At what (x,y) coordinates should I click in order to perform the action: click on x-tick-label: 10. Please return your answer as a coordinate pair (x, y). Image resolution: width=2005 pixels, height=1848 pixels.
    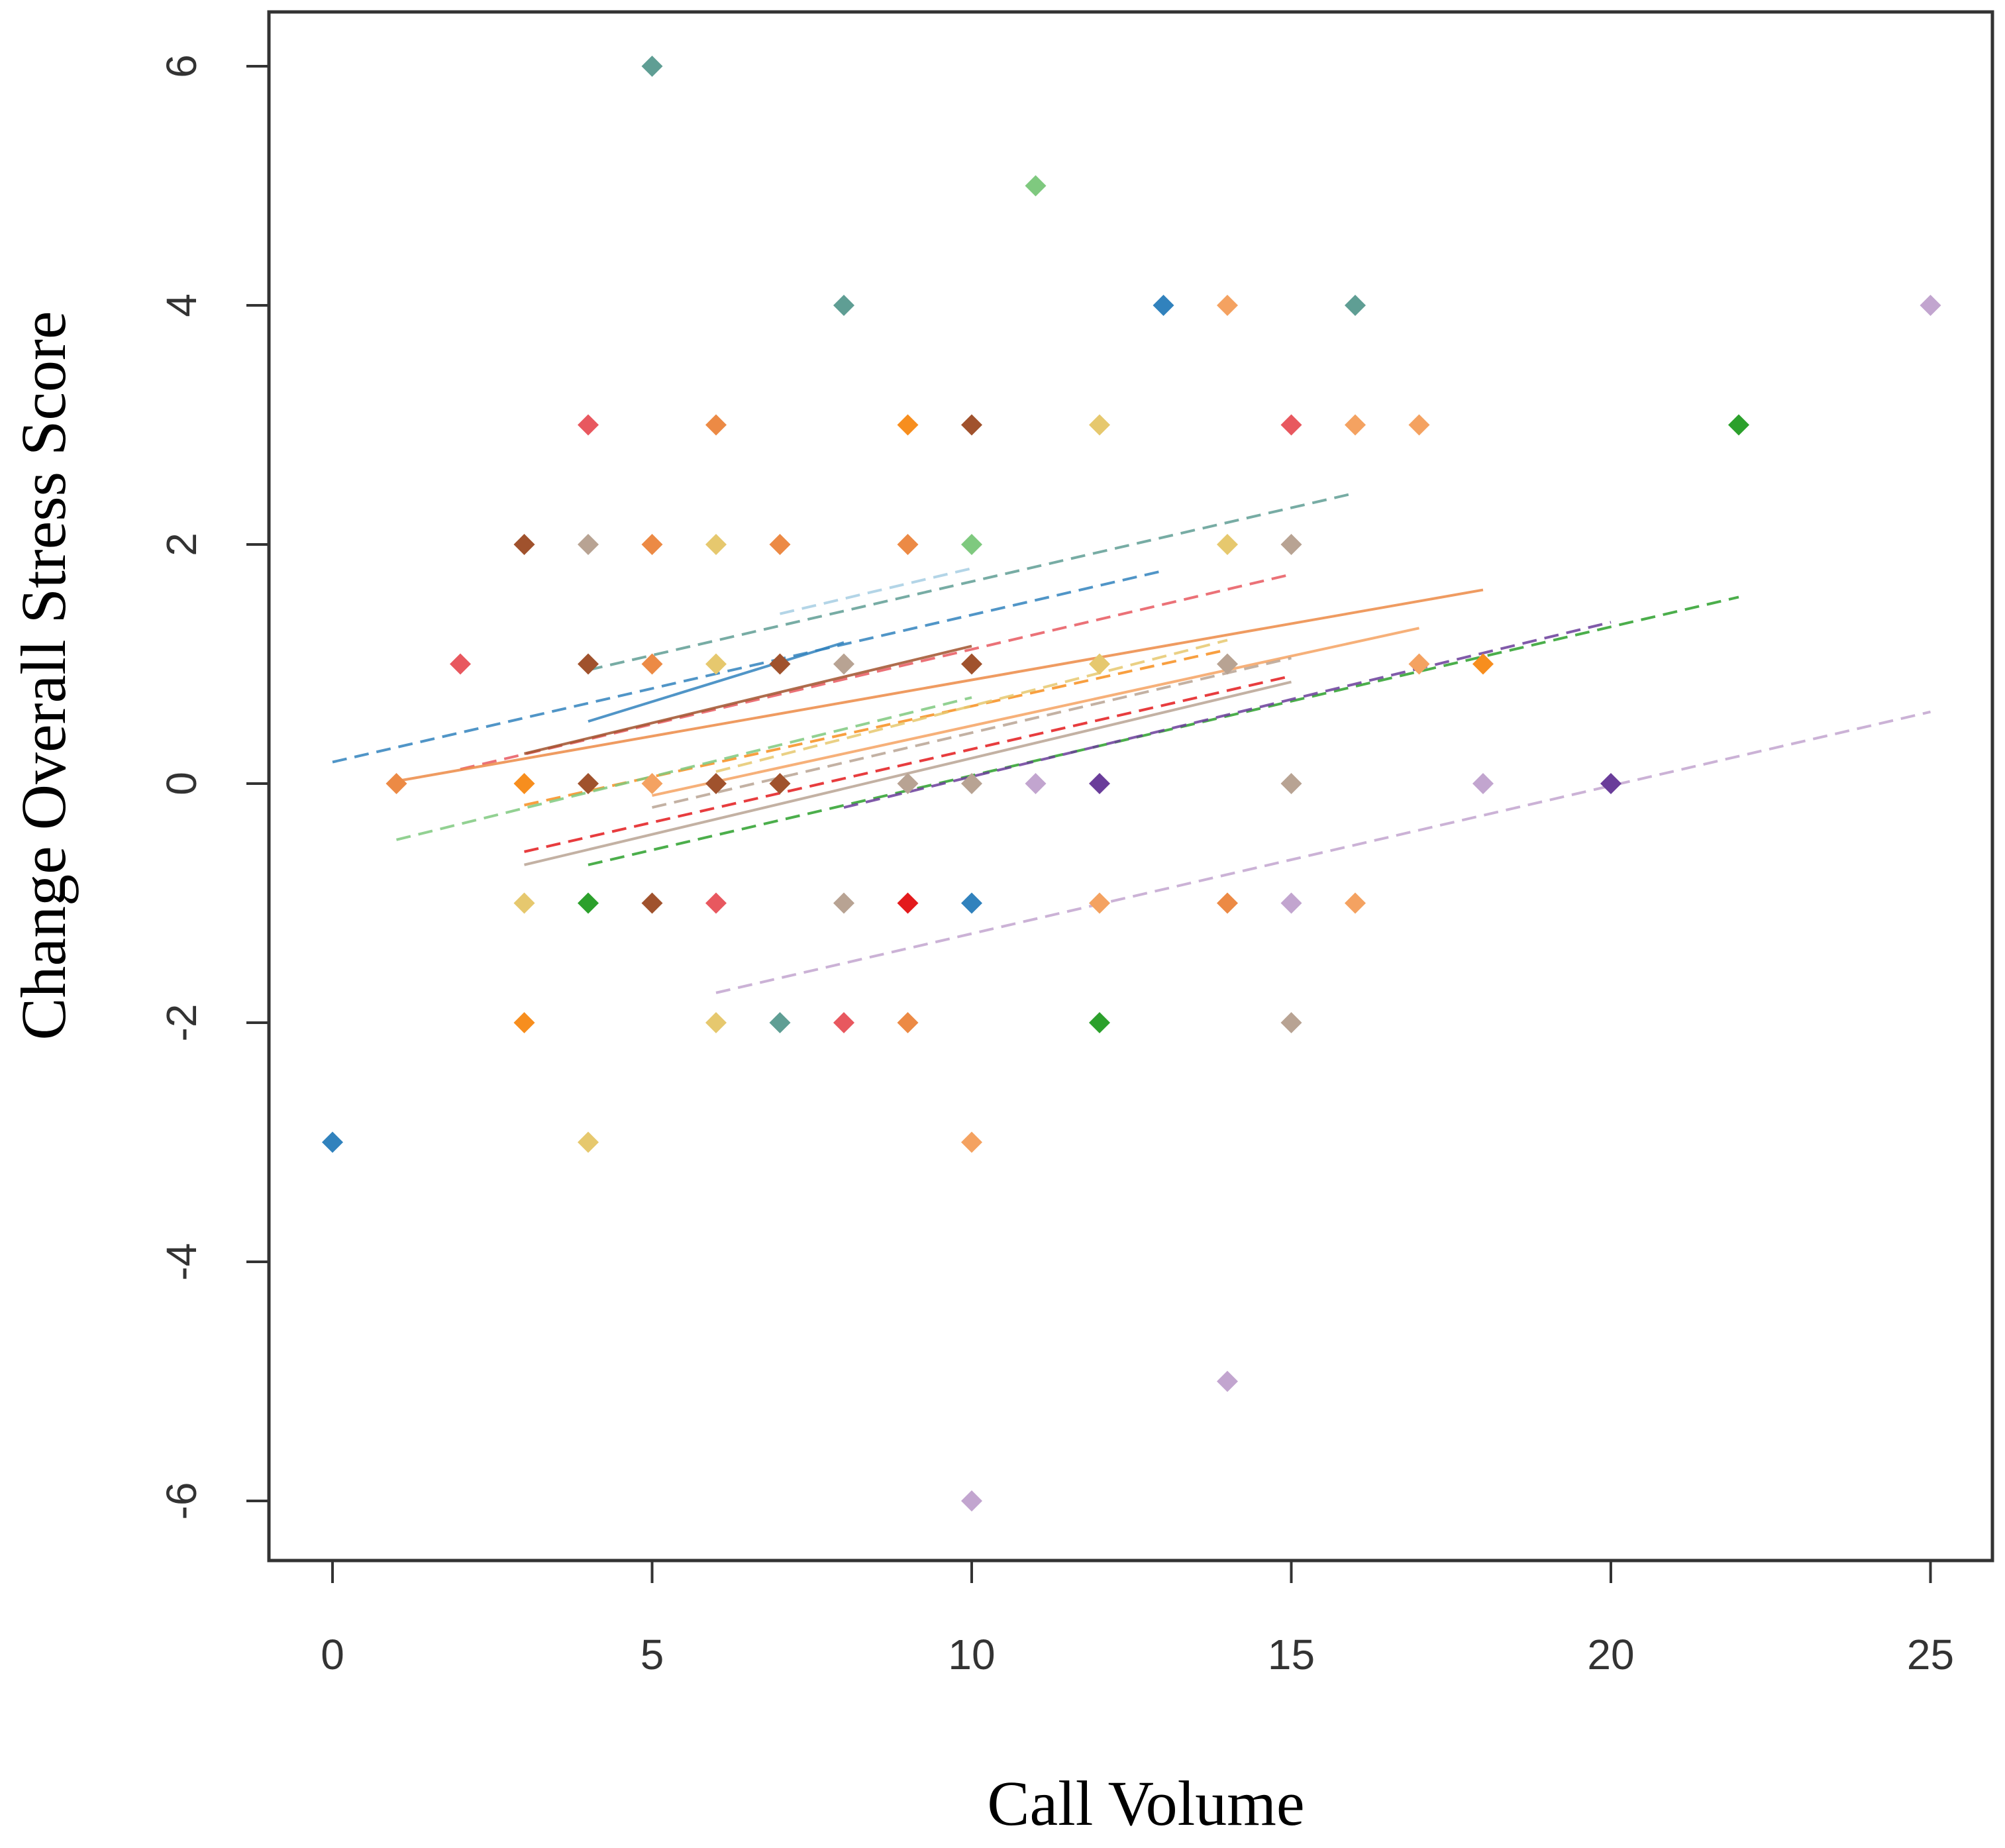
    Looking at the image, I should click on (971, 1654).